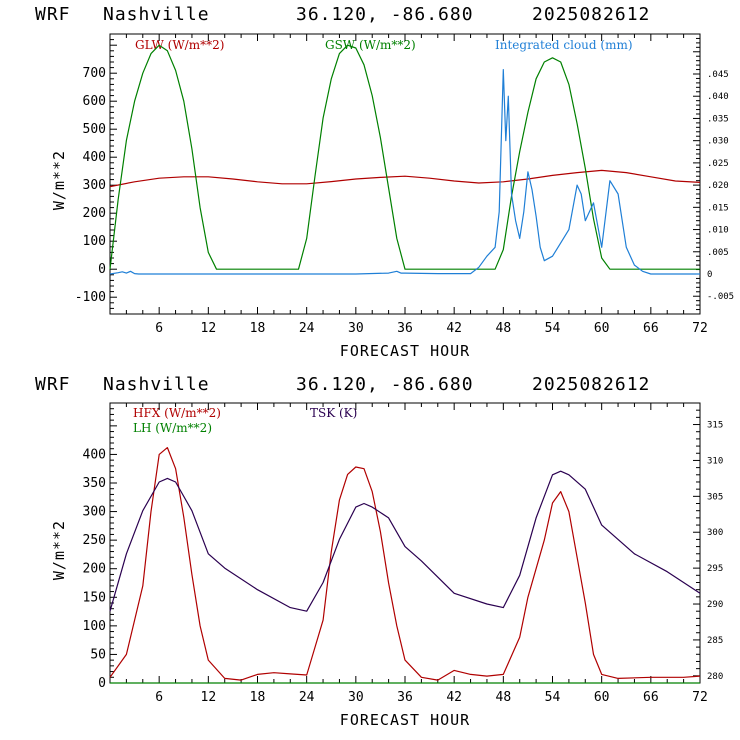 The image size is (740, 740). Describe the element at coordinates (564, 45) in the screenshot. I see `chart-1-legend-cloud: Integrated cloud (mm)` at that location.